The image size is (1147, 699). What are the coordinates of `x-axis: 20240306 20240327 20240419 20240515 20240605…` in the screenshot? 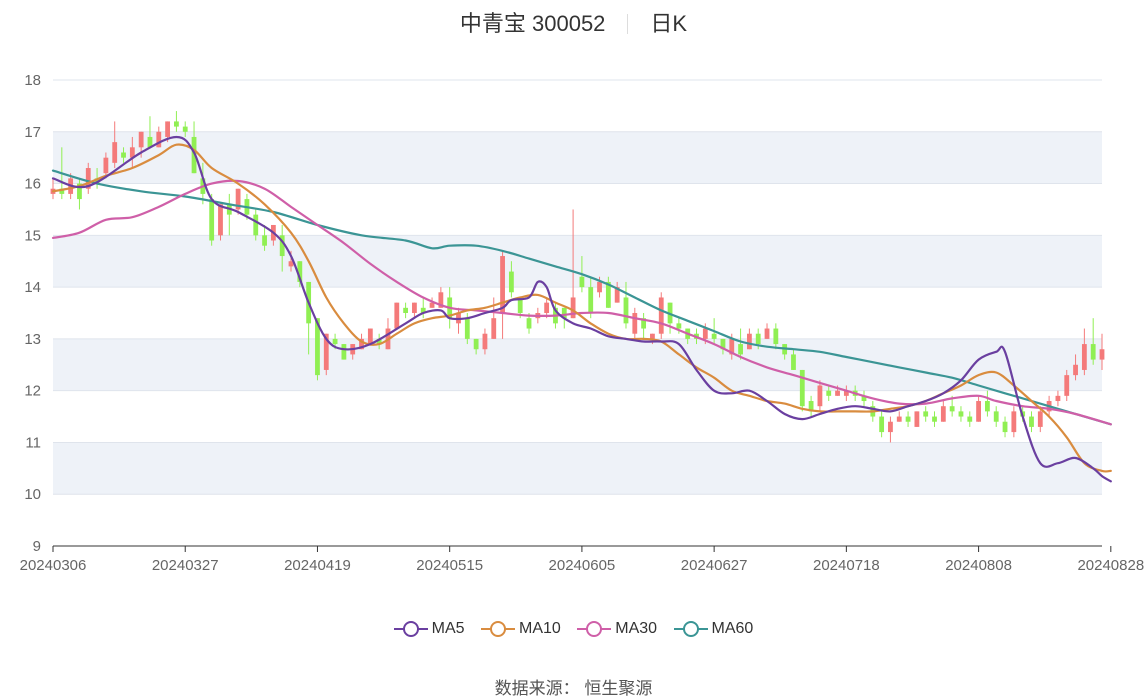 It's located at (582, 559).